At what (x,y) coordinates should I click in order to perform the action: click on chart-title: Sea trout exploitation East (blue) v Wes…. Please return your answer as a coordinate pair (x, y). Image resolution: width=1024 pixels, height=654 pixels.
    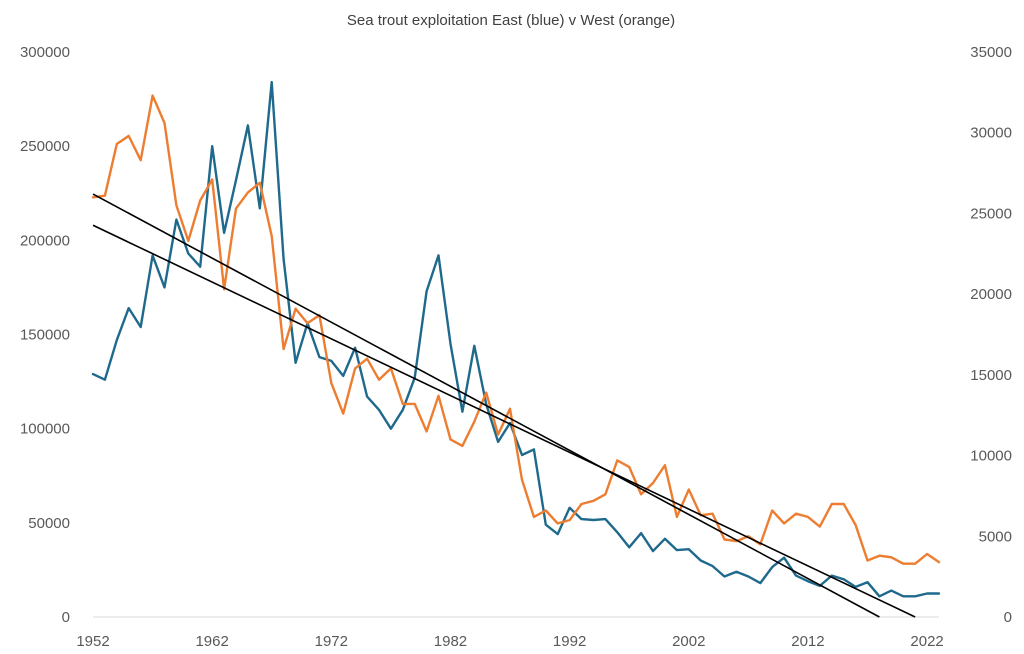
    Looking at the image, I should click on (511, 20).